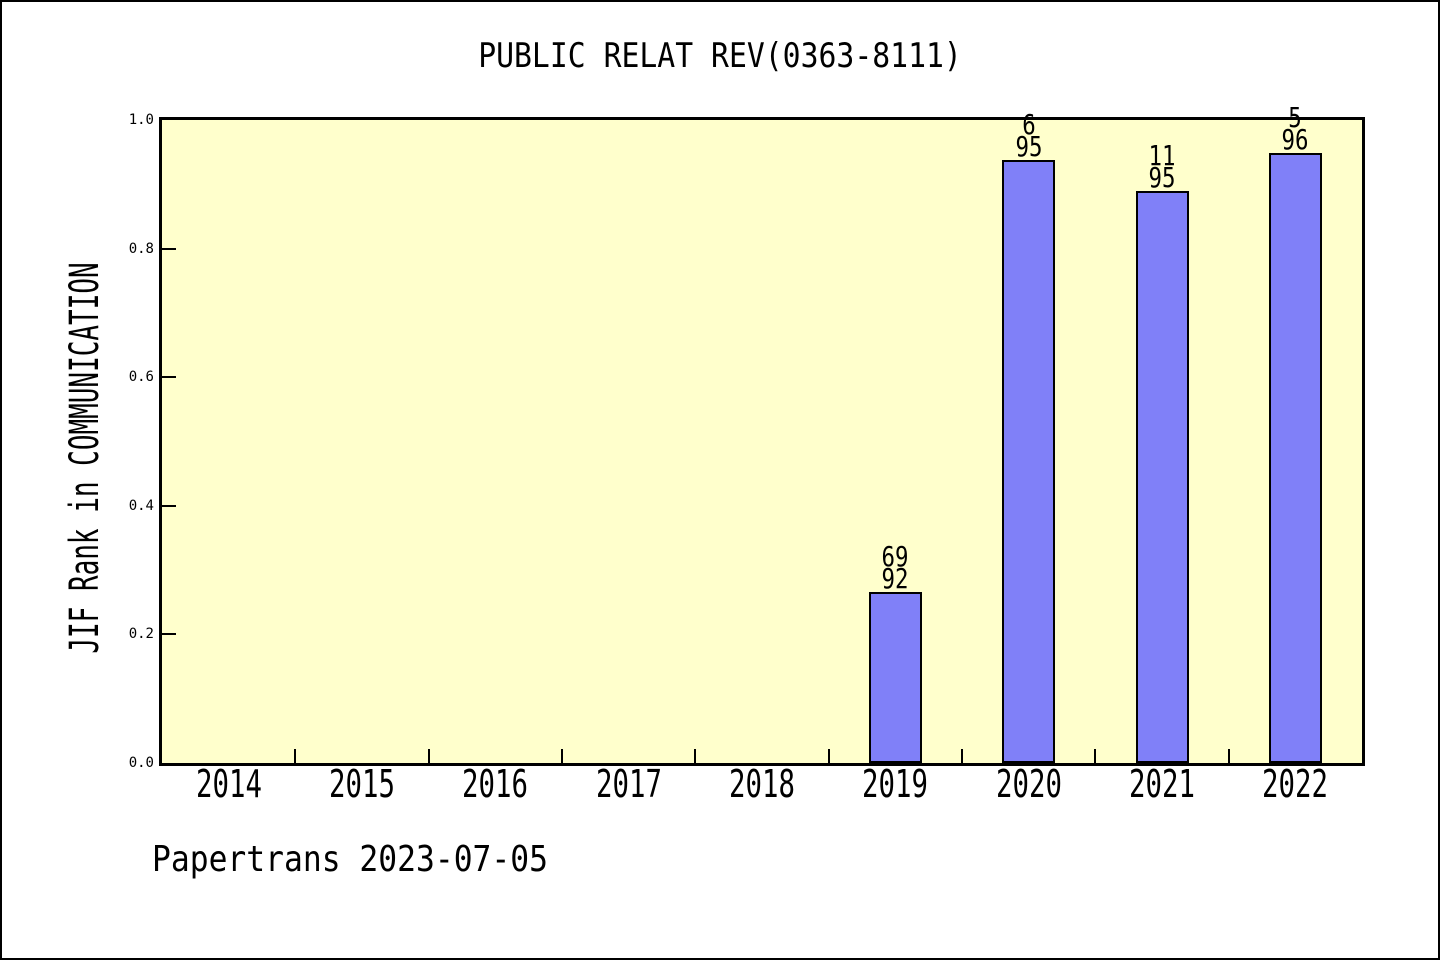  I want to click on bar-rank: 6, so click(1028, 124).